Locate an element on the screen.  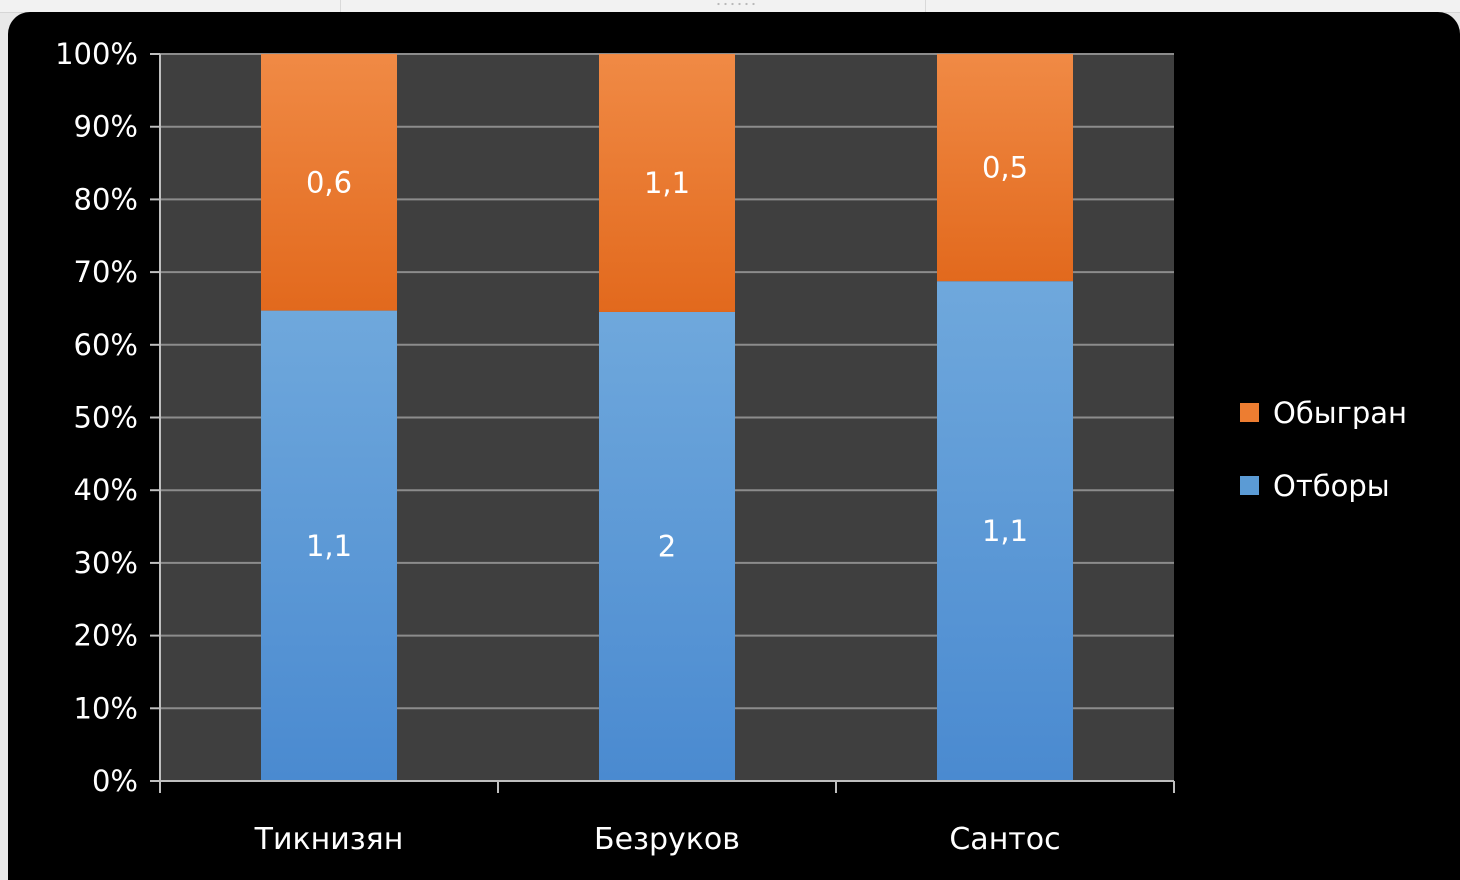
y-tick-label: 40% is located at coordinates (106, 490).